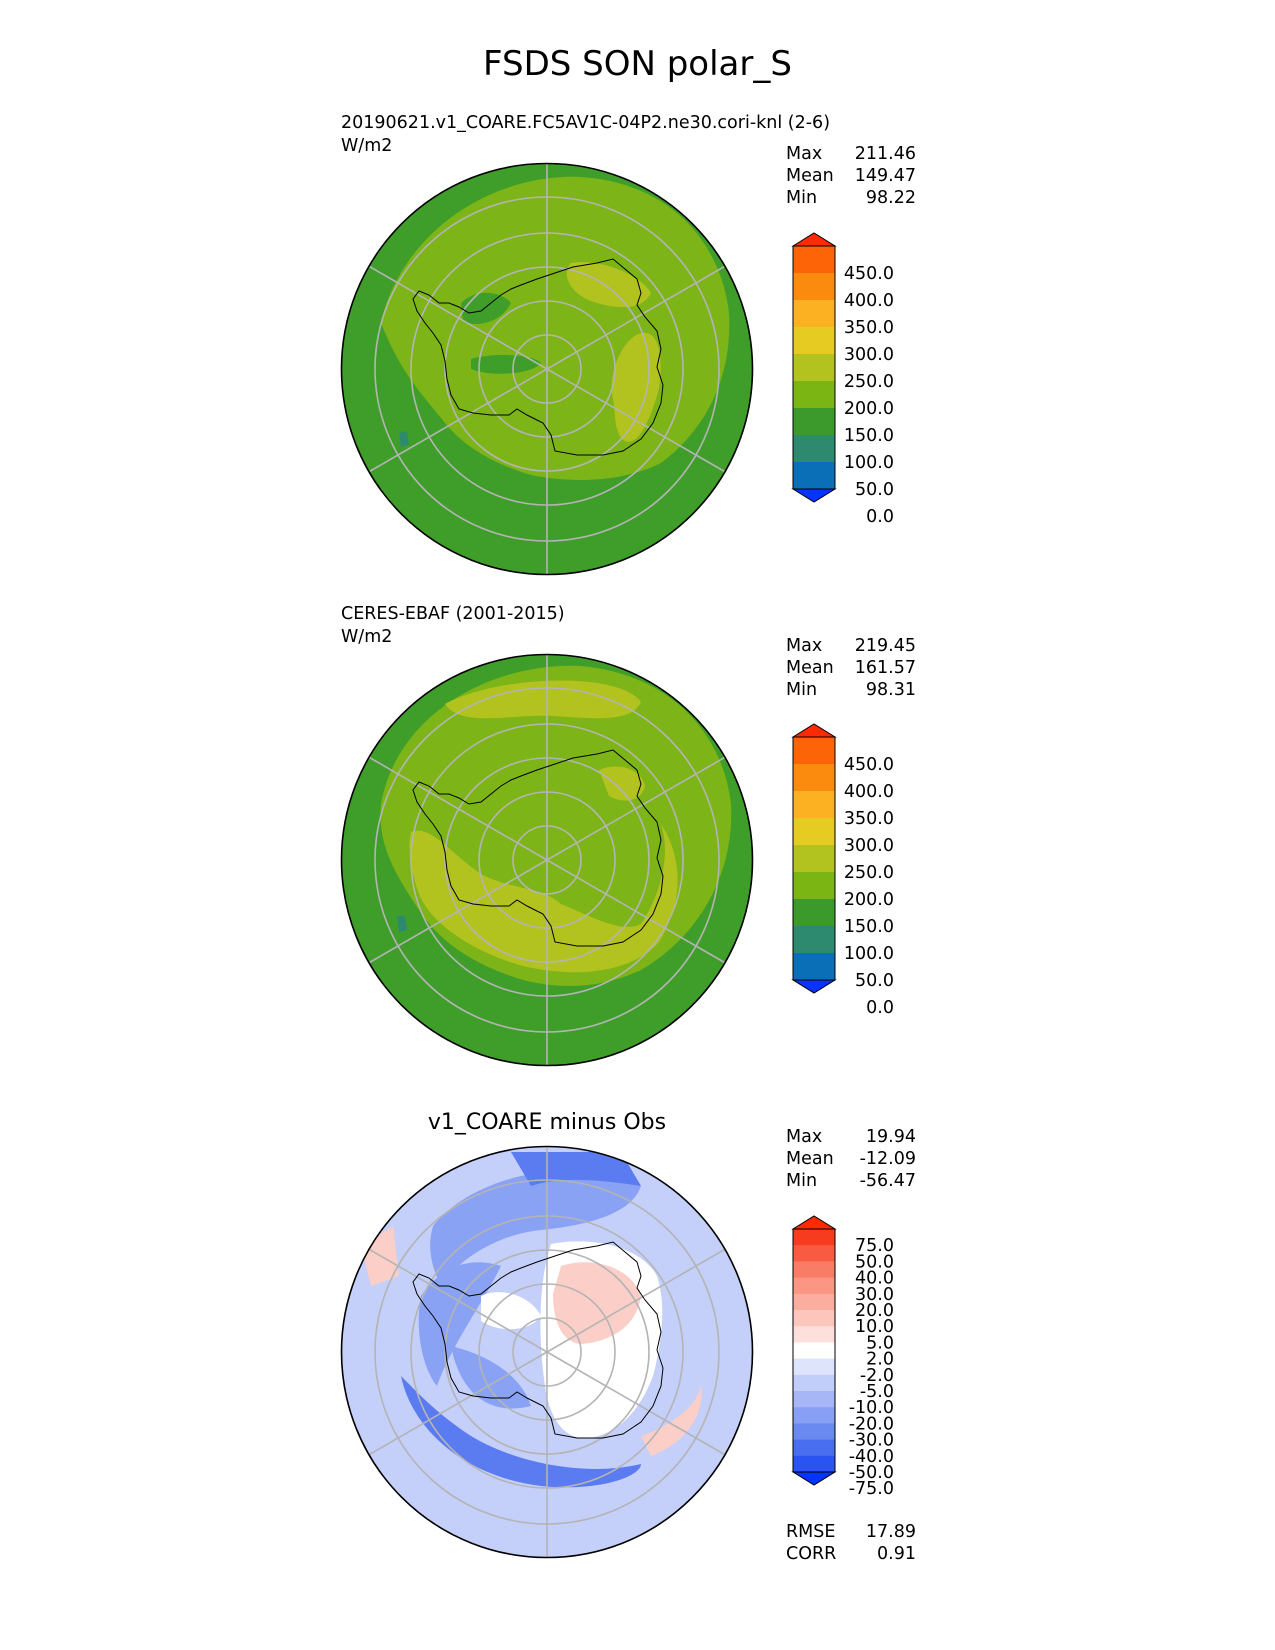  What do you see at coordinates (637, 64) in the screenshot?
I see `figure-title: FSDS SON polar_S` at bounding box center [637, 64].